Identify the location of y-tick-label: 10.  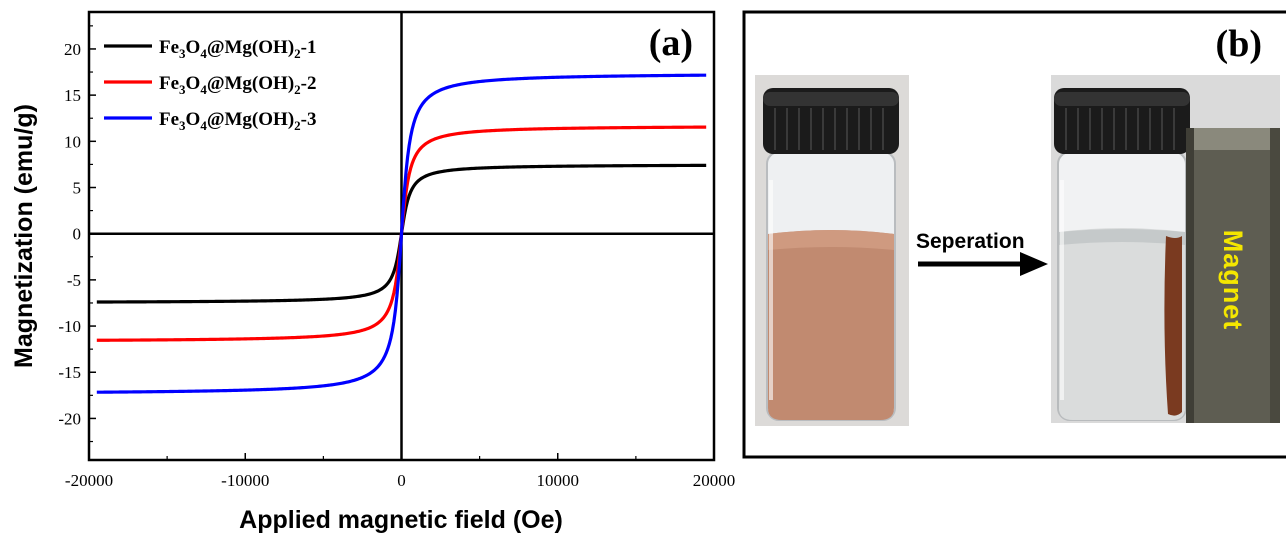
(72, 141).